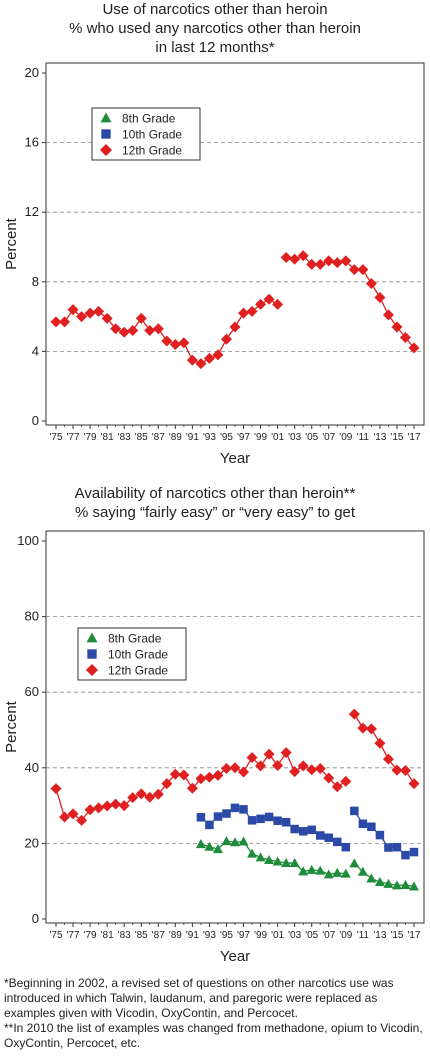  I want to click on x-tick-label: '97, so click(243, 437).